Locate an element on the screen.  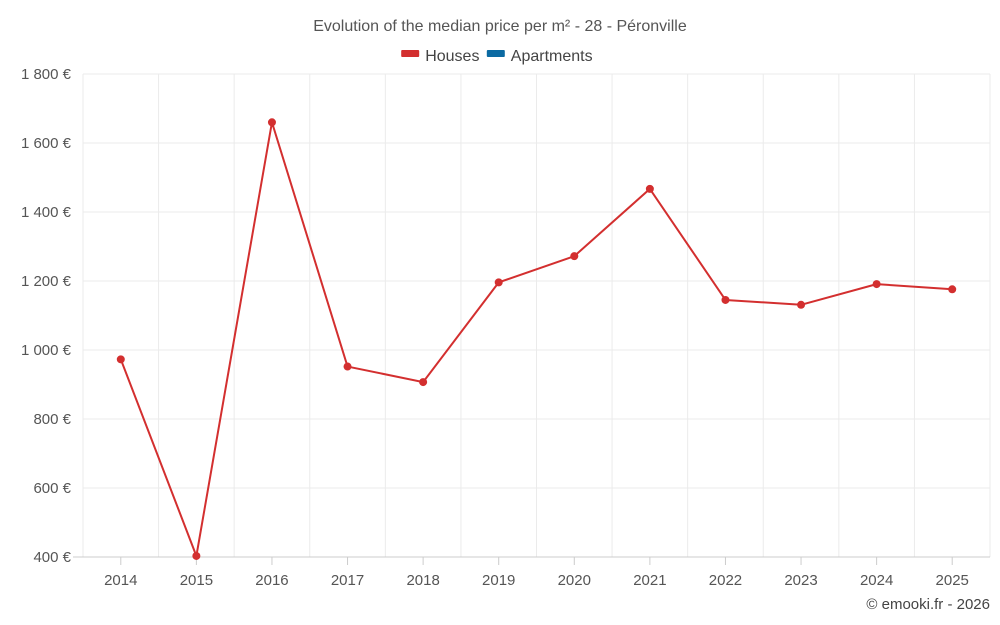
legend: Houses Apartments is located at coordinates (497, 56).